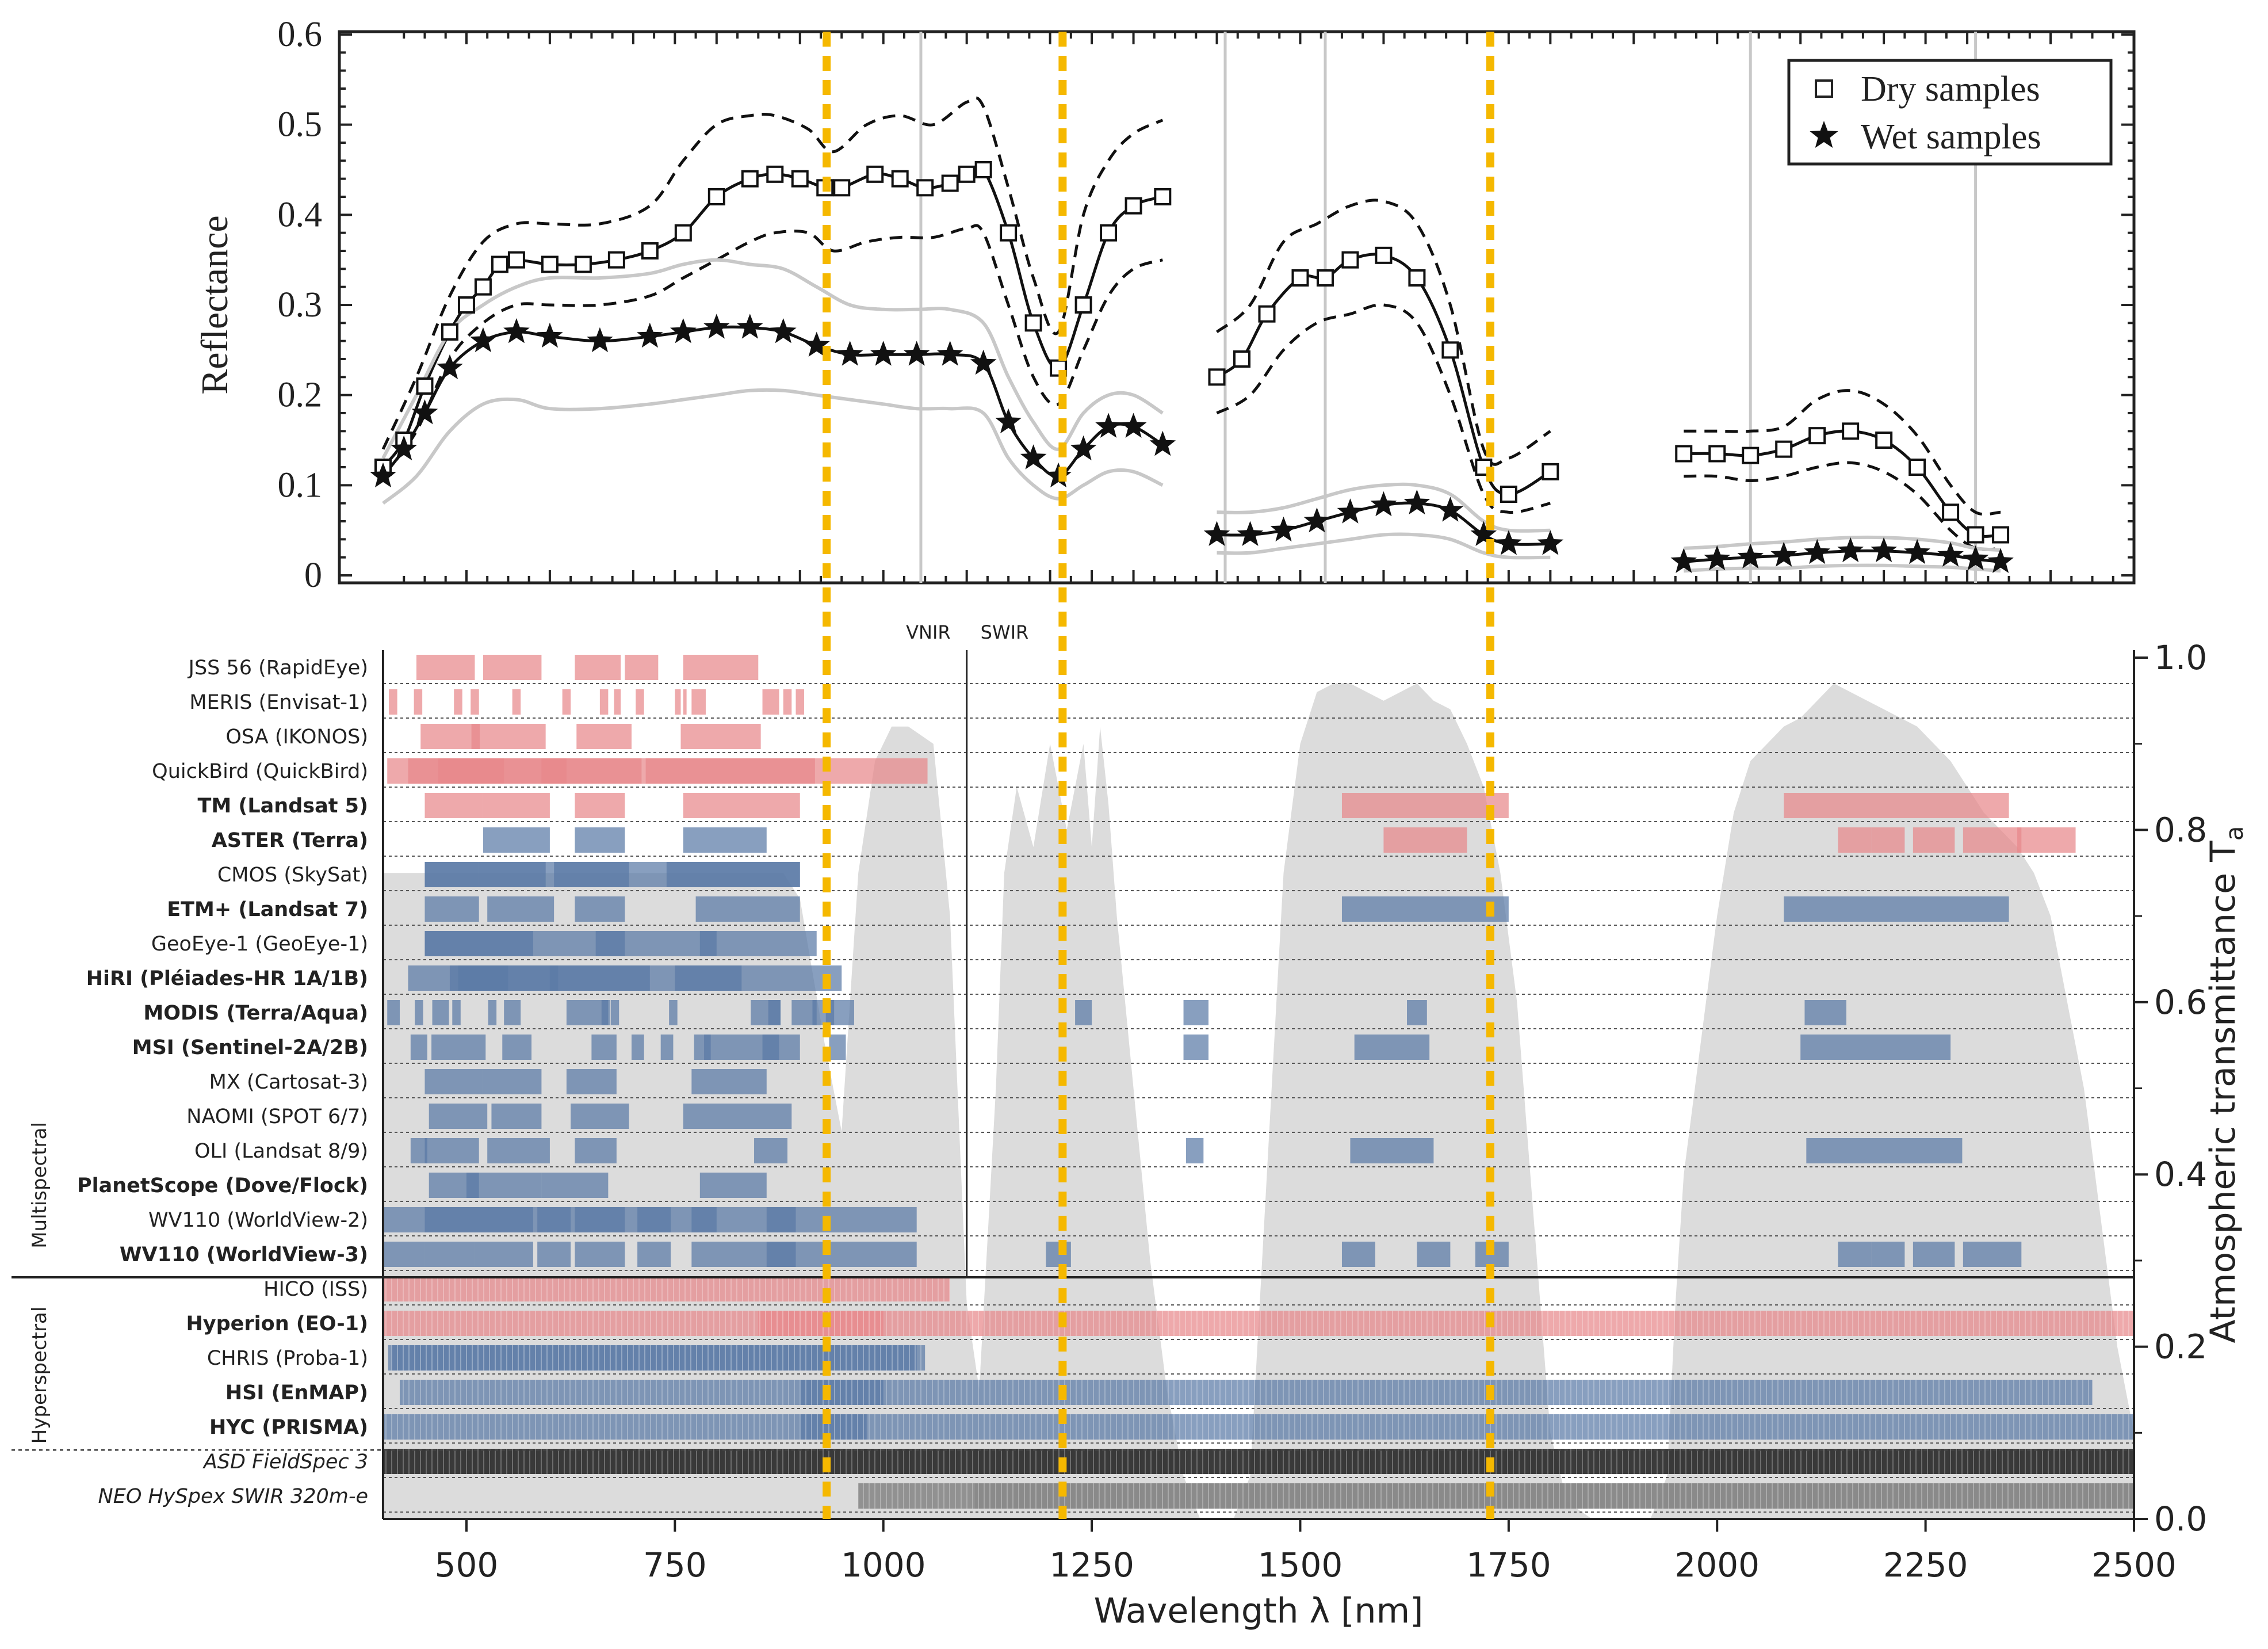 The width and height of the screenshot is (2268, 1649). Describe the element at coordinates (467, 1565) in the screenshot. I see `wavelength-tick-label: 500` at that location.